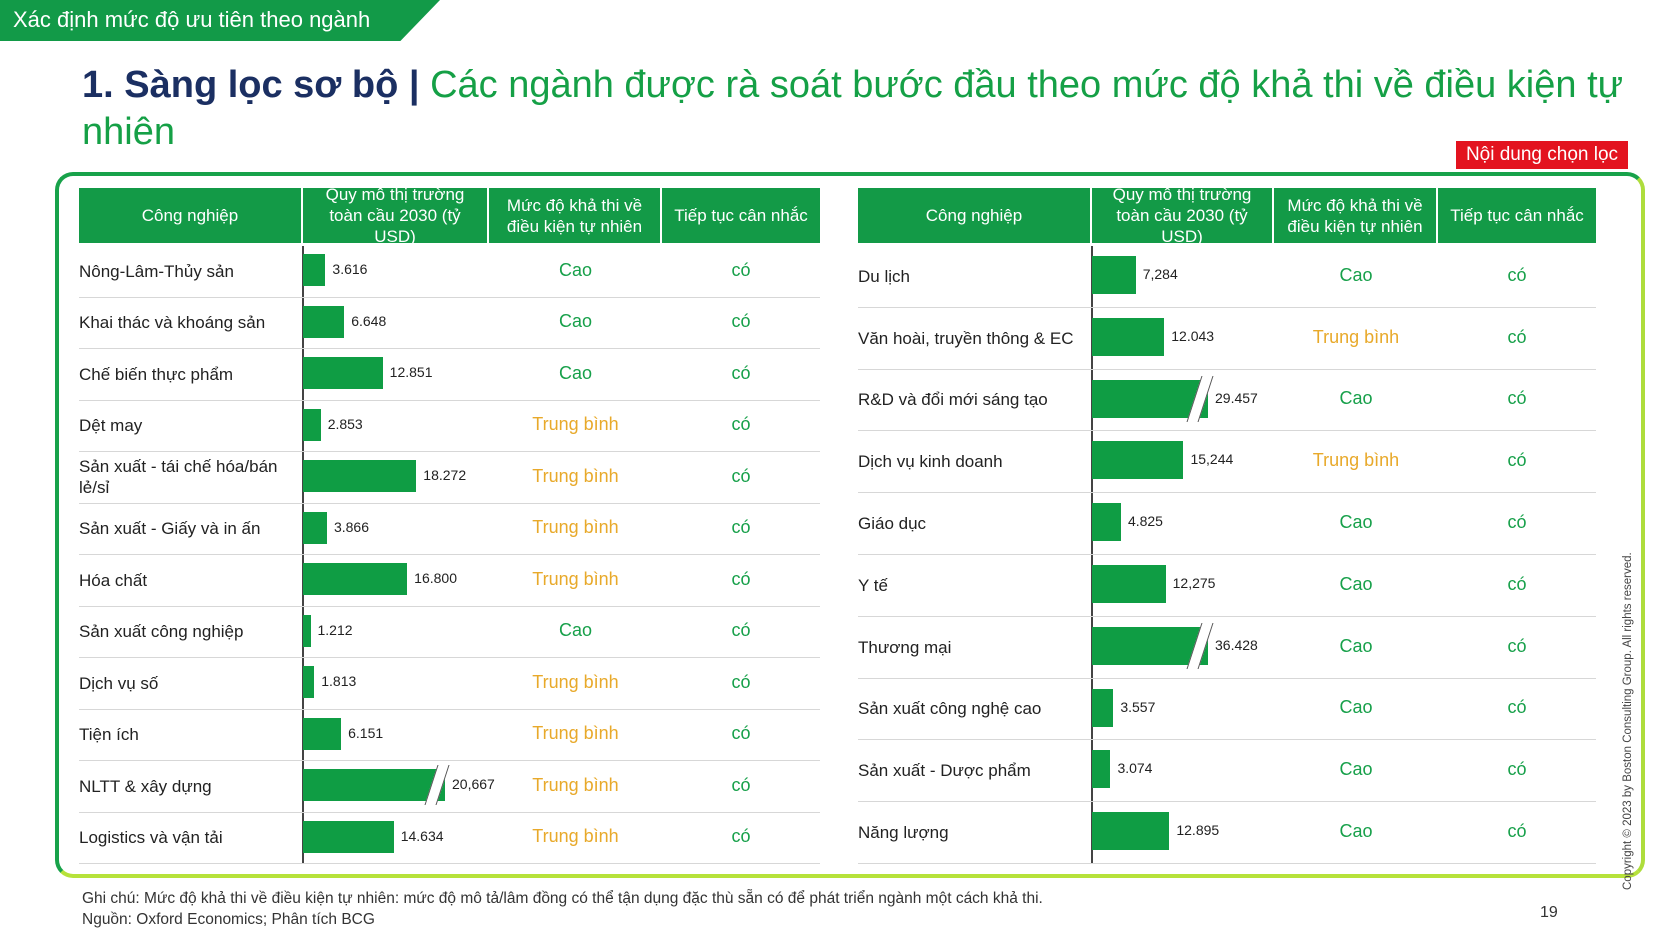 Image resolution: width=1668 pixels, height=943 pixels. What do you see at coordinates (1227, 771) in the screenshot?
I see `table-row: Sản xuất - Dược phẩm 3.074 Cao có` at bounding box center [1227, 771].